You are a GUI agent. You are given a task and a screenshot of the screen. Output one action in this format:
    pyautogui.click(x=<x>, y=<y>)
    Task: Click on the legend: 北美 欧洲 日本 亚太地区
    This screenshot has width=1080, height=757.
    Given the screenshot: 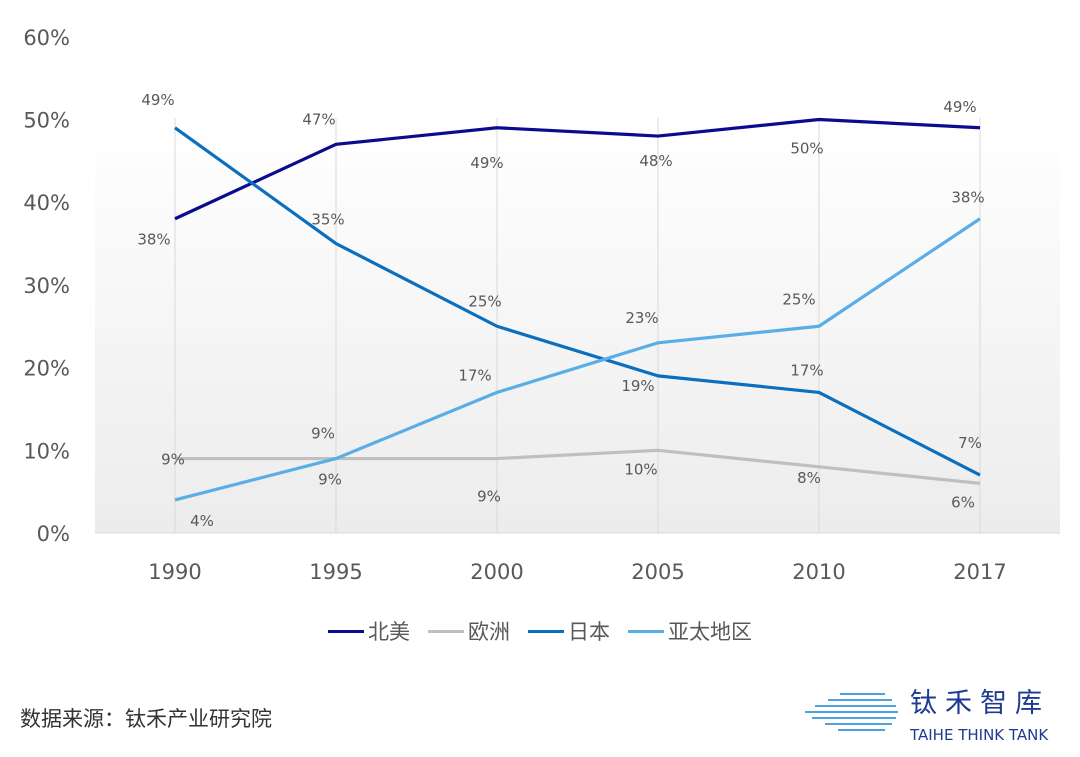 What is the action you would take?
    pyautogui.click(x=540, y=631)
    